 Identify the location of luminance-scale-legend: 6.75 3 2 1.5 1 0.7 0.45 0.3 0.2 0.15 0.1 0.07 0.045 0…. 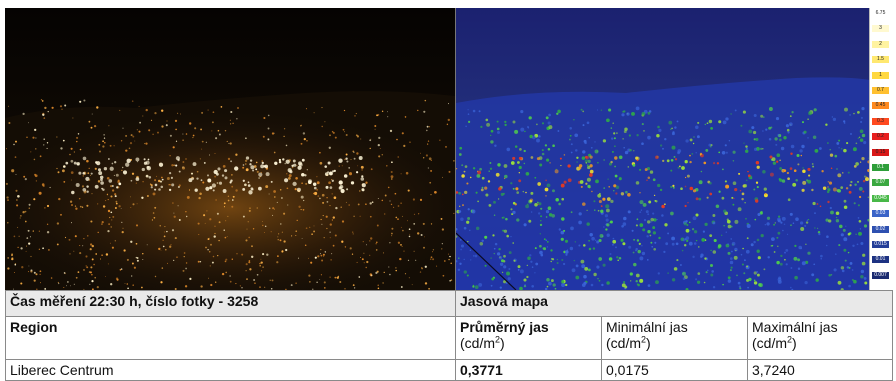
(880, 149).